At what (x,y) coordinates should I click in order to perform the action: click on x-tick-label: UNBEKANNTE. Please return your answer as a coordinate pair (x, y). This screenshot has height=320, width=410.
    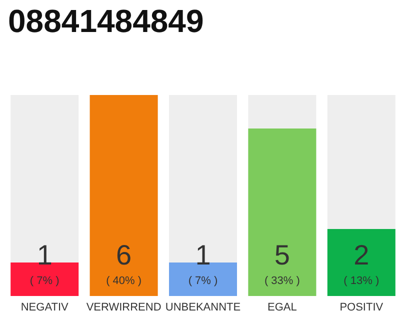
    Looking at the image, I should click on (203, 308).